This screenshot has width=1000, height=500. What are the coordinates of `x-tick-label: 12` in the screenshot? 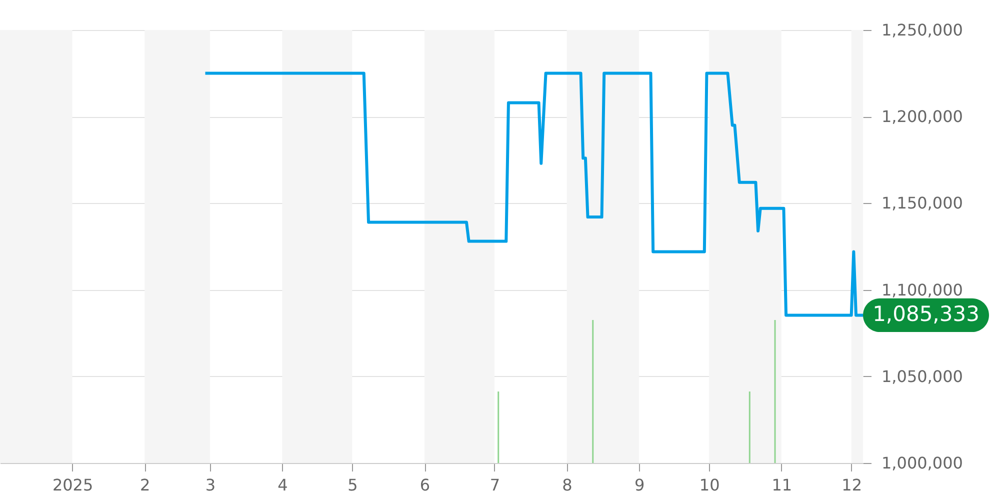 It's located at (852, 485).